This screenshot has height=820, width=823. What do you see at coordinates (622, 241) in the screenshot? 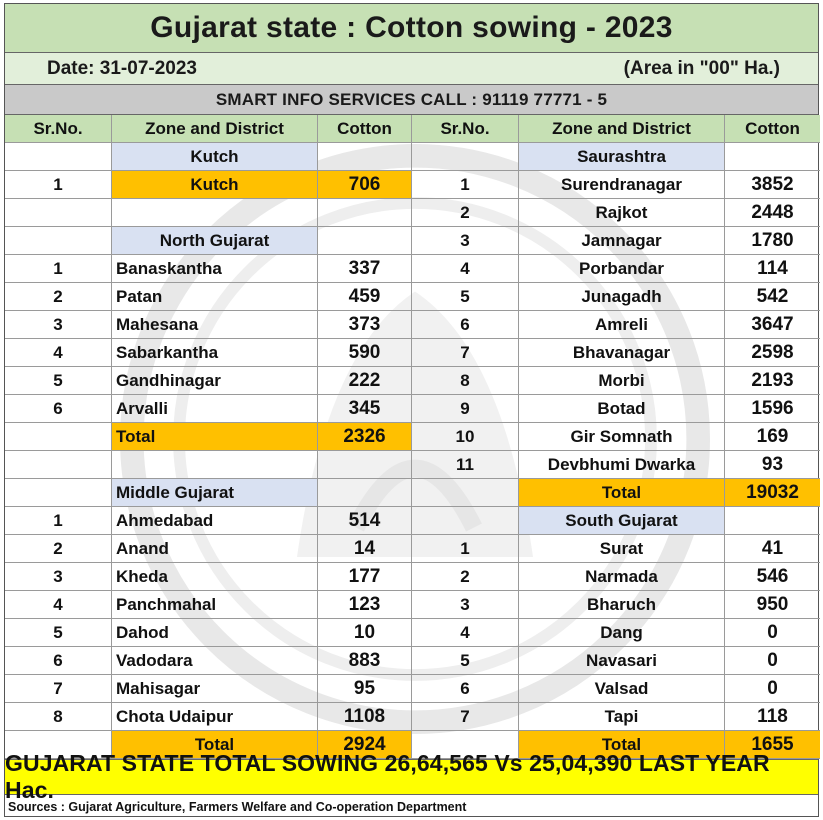
I see `district-name: Jamnagar` at bounding box center [622, 241].